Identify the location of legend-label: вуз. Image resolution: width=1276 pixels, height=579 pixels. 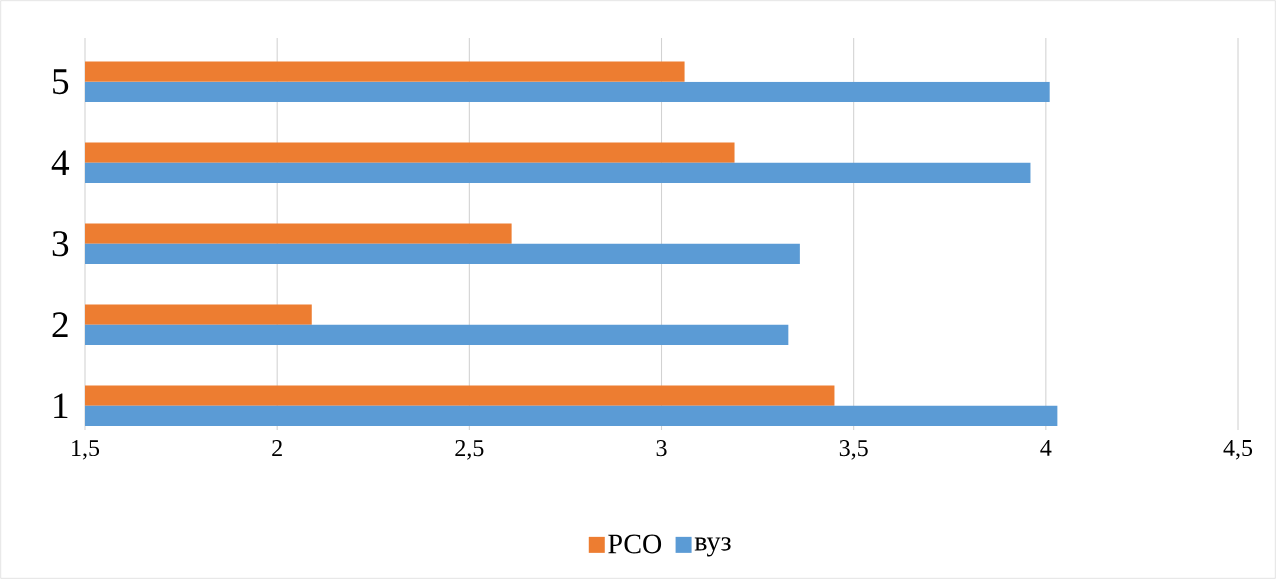
(712, 547).